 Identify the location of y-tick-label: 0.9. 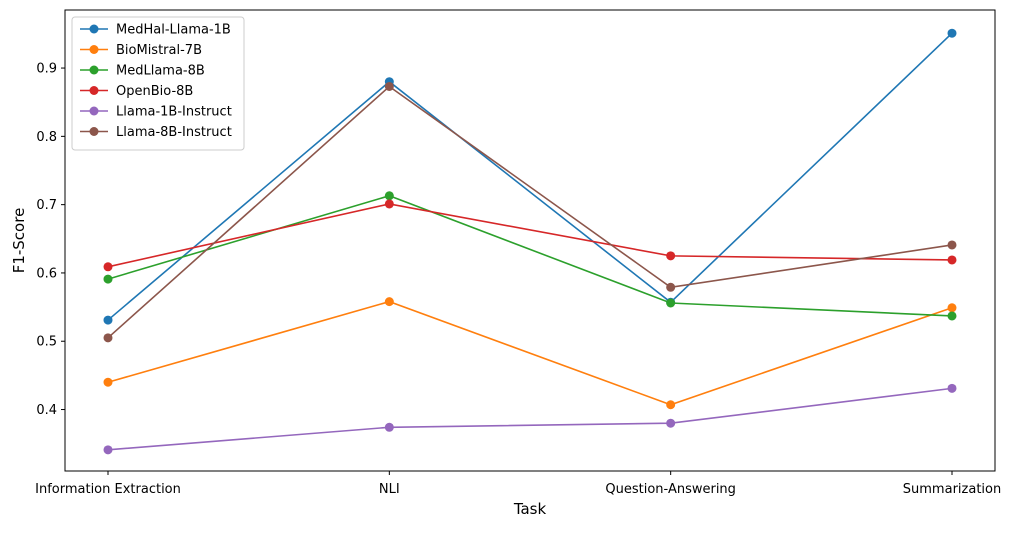
(46, 69).